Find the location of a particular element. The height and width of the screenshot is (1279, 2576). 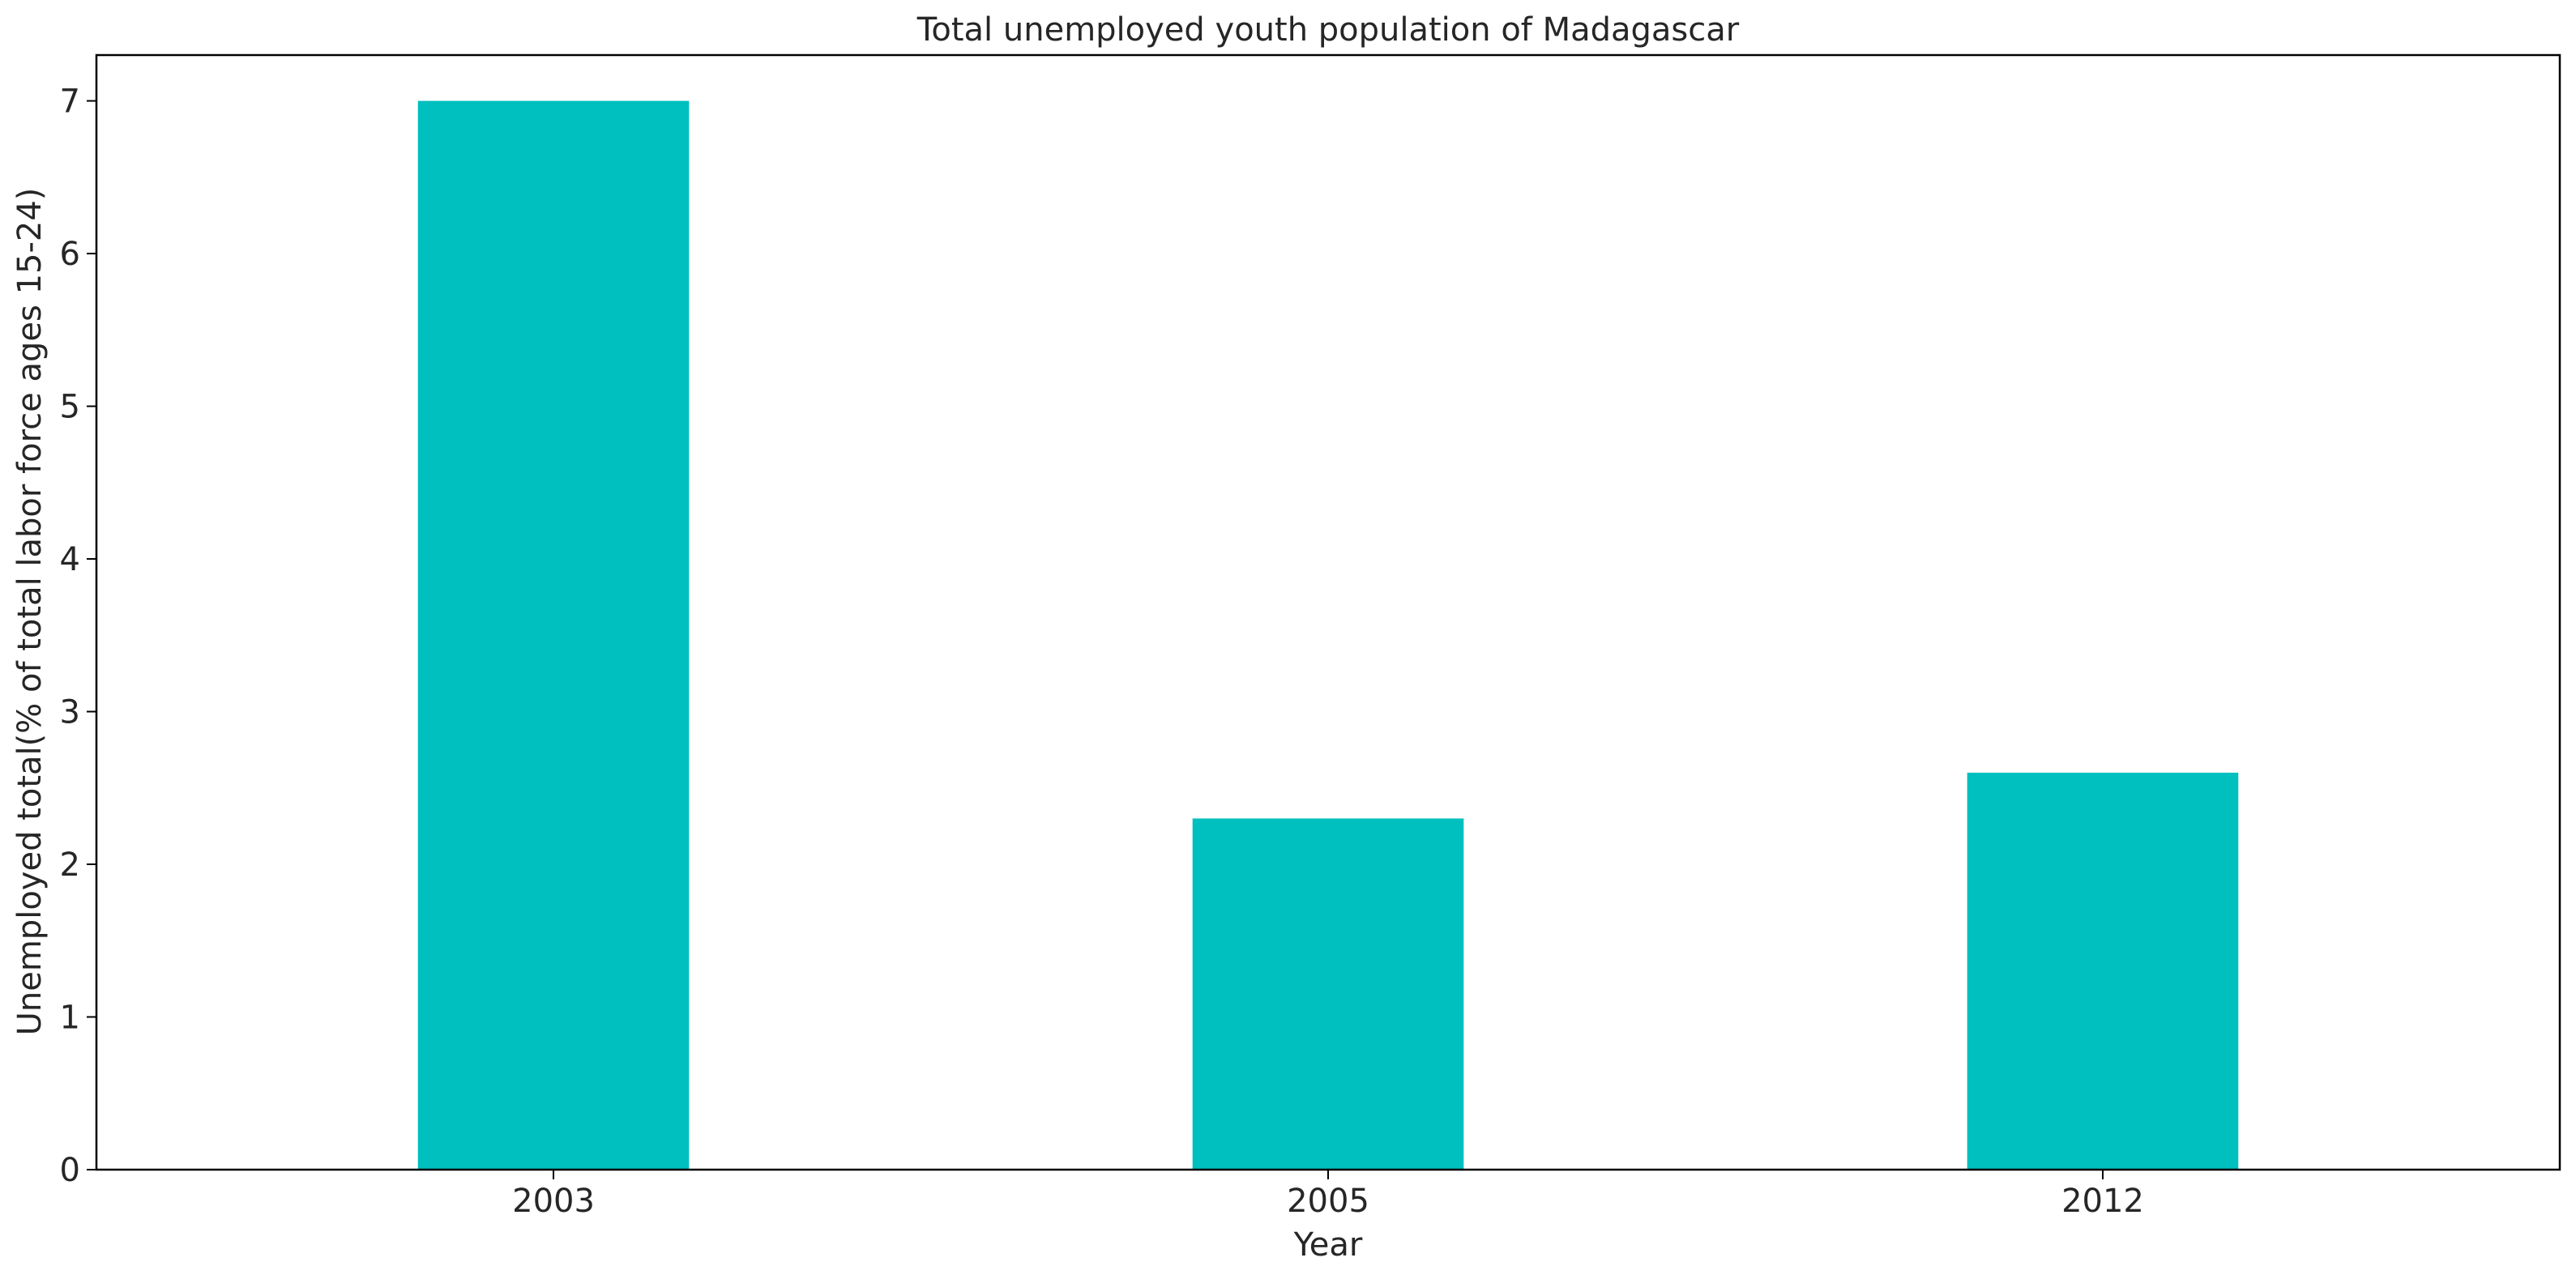

y-tick-label: 2 is located at coordinates (70, 865).